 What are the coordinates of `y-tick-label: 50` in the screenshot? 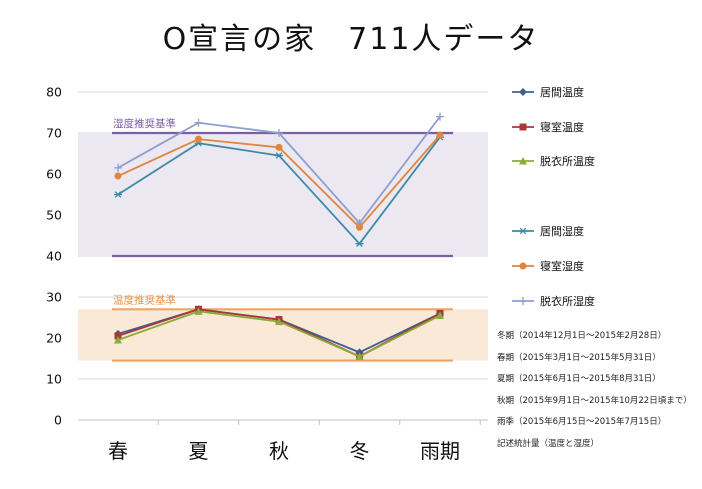 It's located at (54, 215).